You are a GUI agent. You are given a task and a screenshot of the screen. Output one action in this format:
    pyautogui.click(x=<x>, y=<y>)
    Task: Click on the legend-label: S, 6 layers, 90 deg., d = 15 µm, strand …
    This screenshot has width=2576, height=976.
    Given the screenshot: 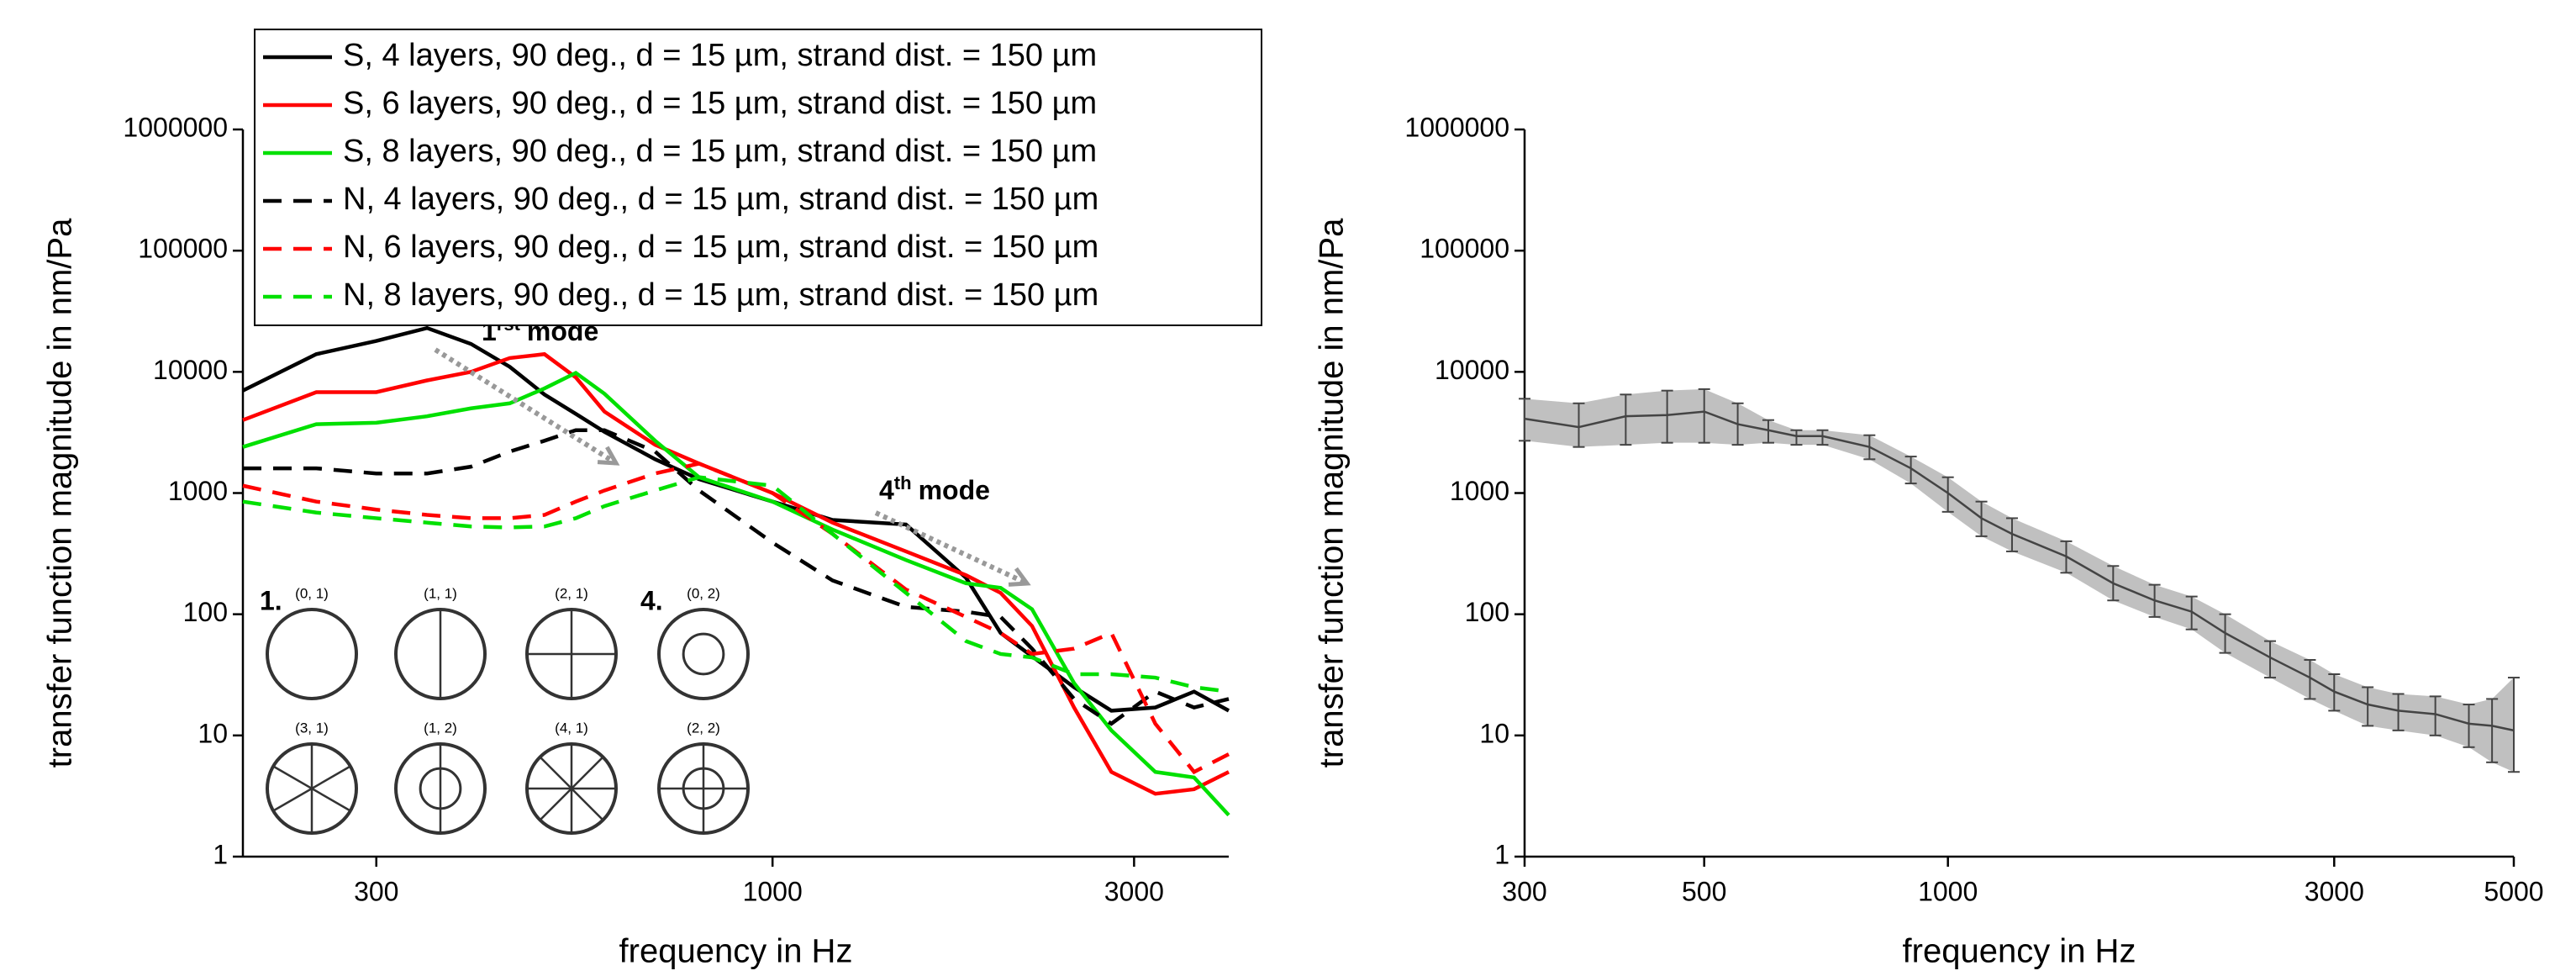 What is the action you would take?
    pyautogui.click(x=720, y=103)
    